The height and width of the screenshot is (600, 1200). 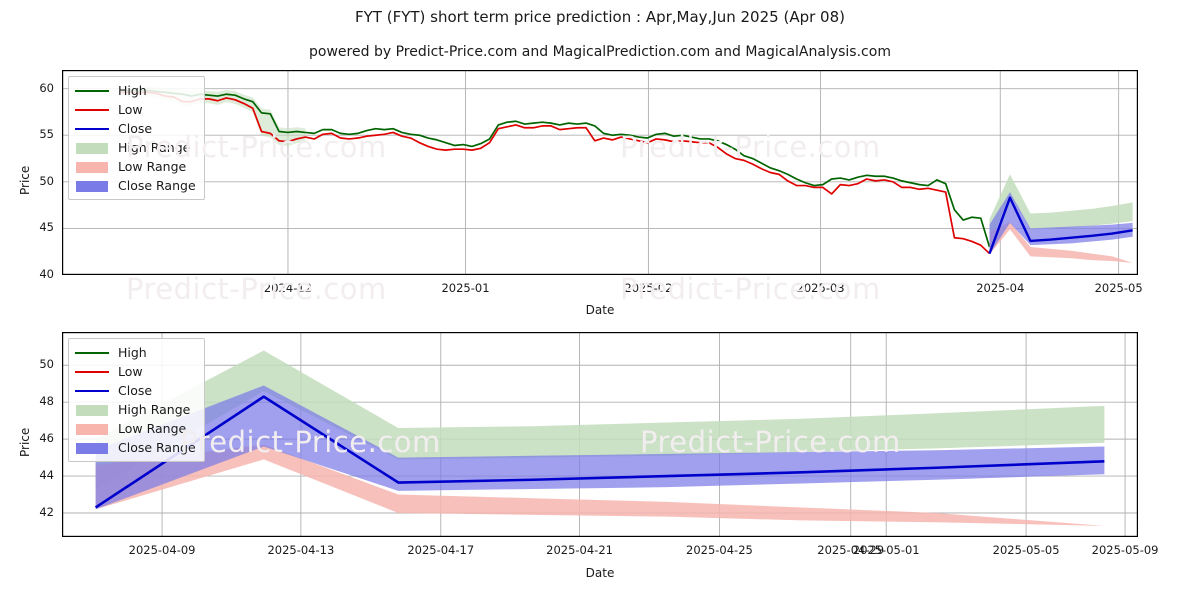 What do you see at coordinates (46, 401) in the screenshot?
I see `y-tick-label: 48` at bounding box center [46, 401].